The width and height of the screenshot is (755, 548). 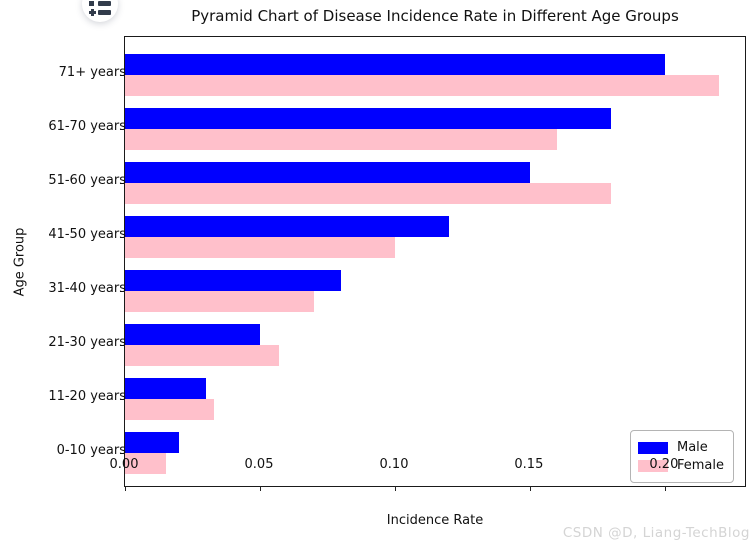 What do you see at coordinates (529, 464) in the screenshot?
I see `x-tick-label: 0.15` at bounding box center [529, 464].